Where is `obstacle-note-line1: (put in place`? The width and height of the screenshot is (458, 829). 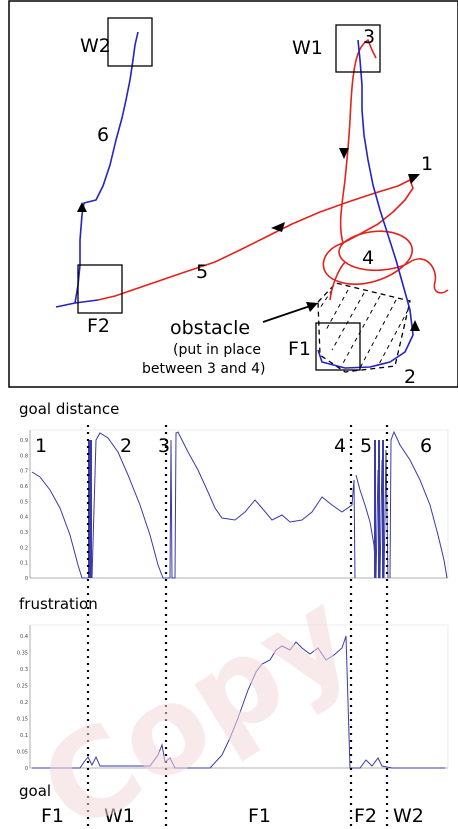 obstacle-note-line1: (put in place is located at coordinates (217, 350).